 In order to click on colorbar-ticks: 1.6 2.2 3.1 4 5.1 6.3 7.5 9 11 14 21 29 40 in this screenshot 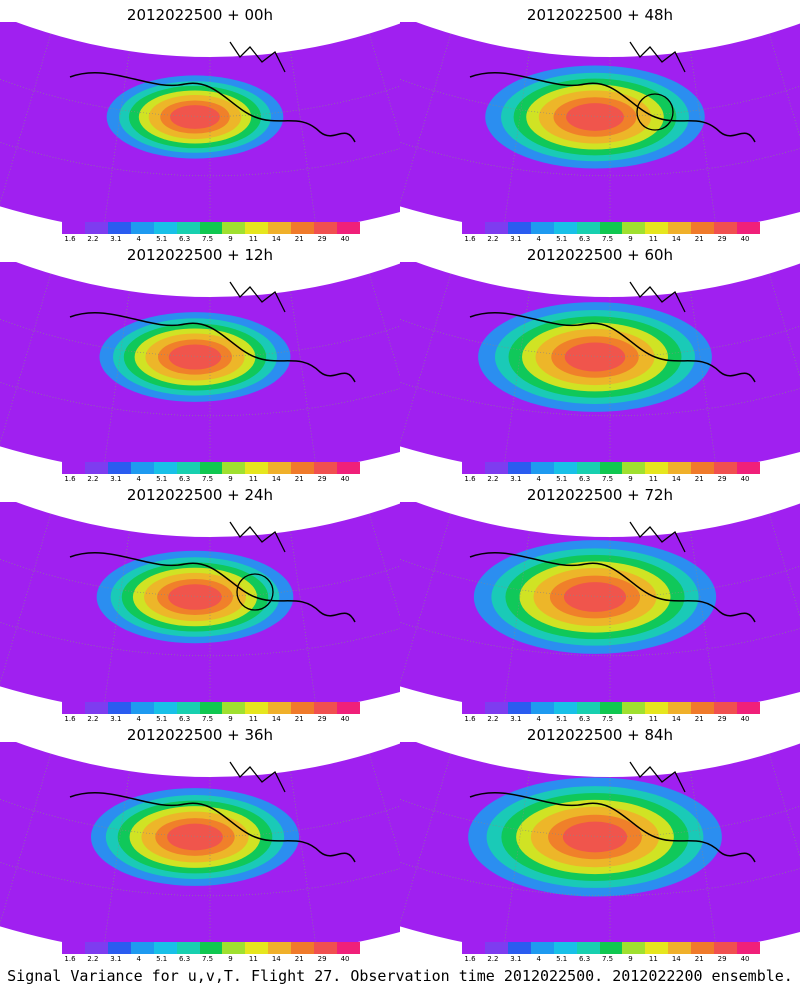, I will do `click(211, 240)`.